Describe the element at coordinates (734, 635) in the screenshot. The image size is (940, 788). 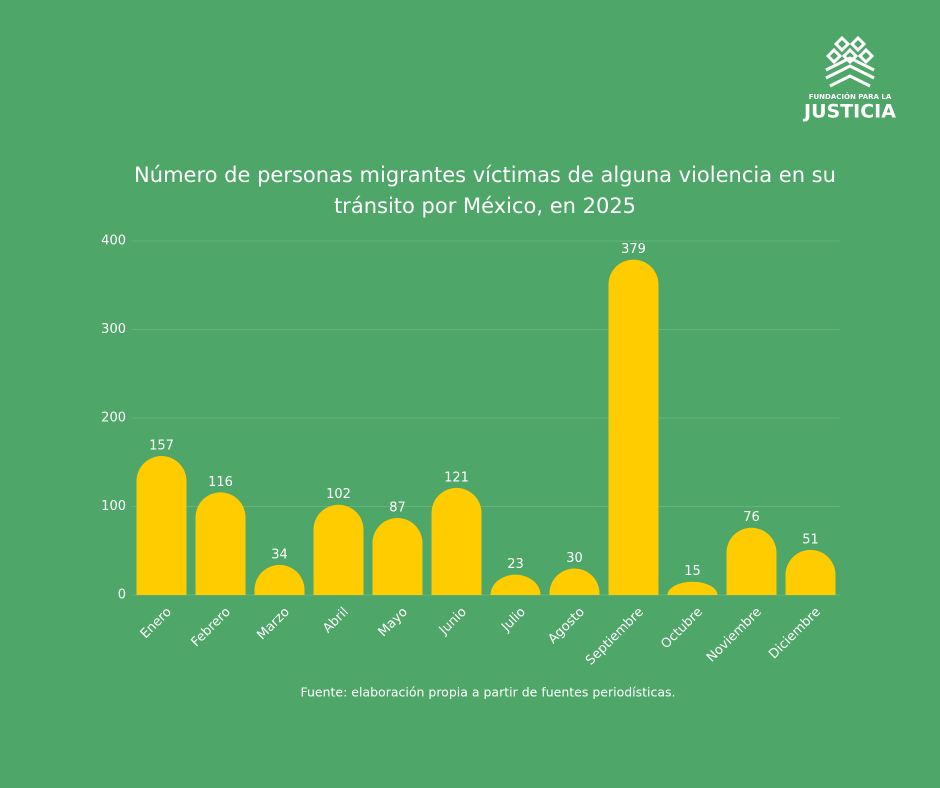
I see `x-tick-label: Noviembre` at that location.